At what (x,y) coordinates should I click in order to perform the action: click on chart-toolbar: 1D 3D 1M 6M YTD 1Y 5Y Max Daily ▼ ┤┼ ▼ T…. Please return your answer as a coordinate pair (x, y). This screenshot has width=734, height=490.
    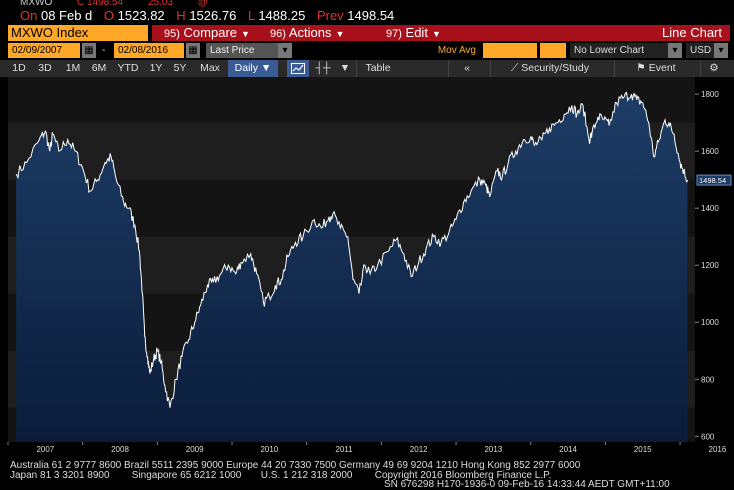
    Looking at the image, I should click on (367, 68).